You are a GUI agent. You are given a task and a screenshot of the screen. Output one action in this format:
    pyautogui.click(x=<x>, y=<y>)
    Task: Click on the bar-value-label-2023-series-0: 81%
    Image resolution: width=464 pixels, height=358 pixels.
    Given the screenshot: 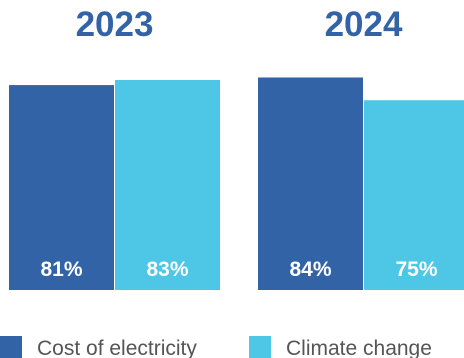 What is the action you would take?
    pyautogui.click(x=61, y=269)
    